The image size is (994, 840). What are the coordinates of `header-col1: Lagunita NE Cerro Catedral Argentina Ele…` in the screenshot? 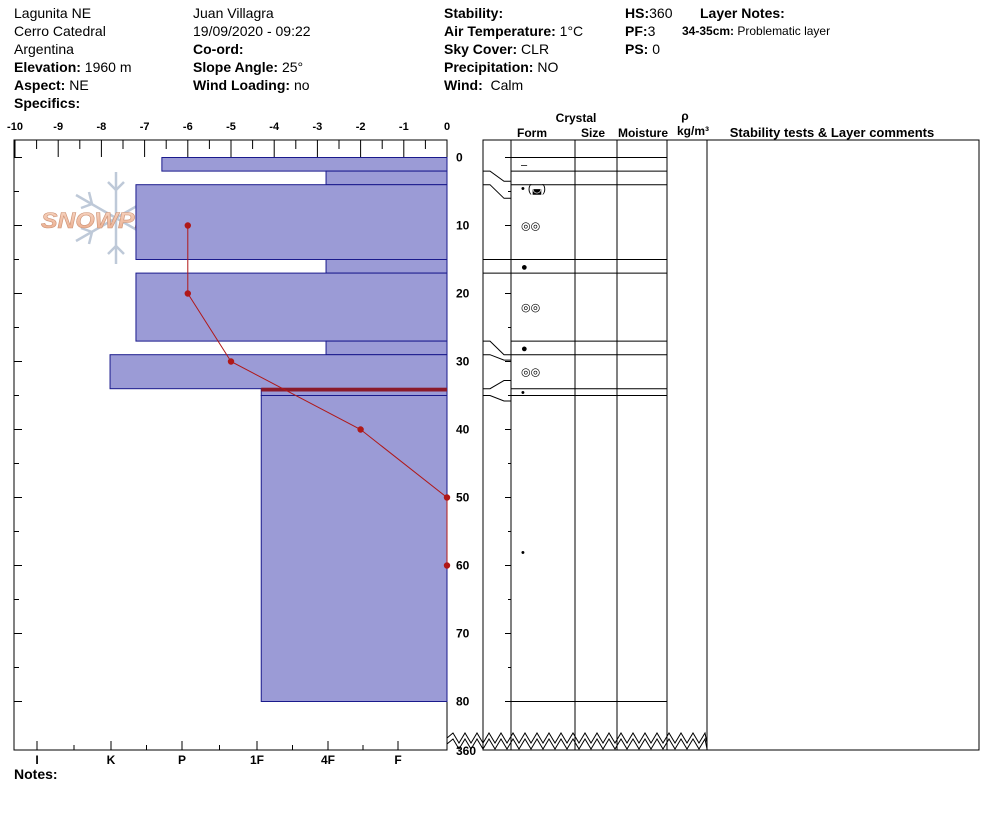 It's located at (73, 58).